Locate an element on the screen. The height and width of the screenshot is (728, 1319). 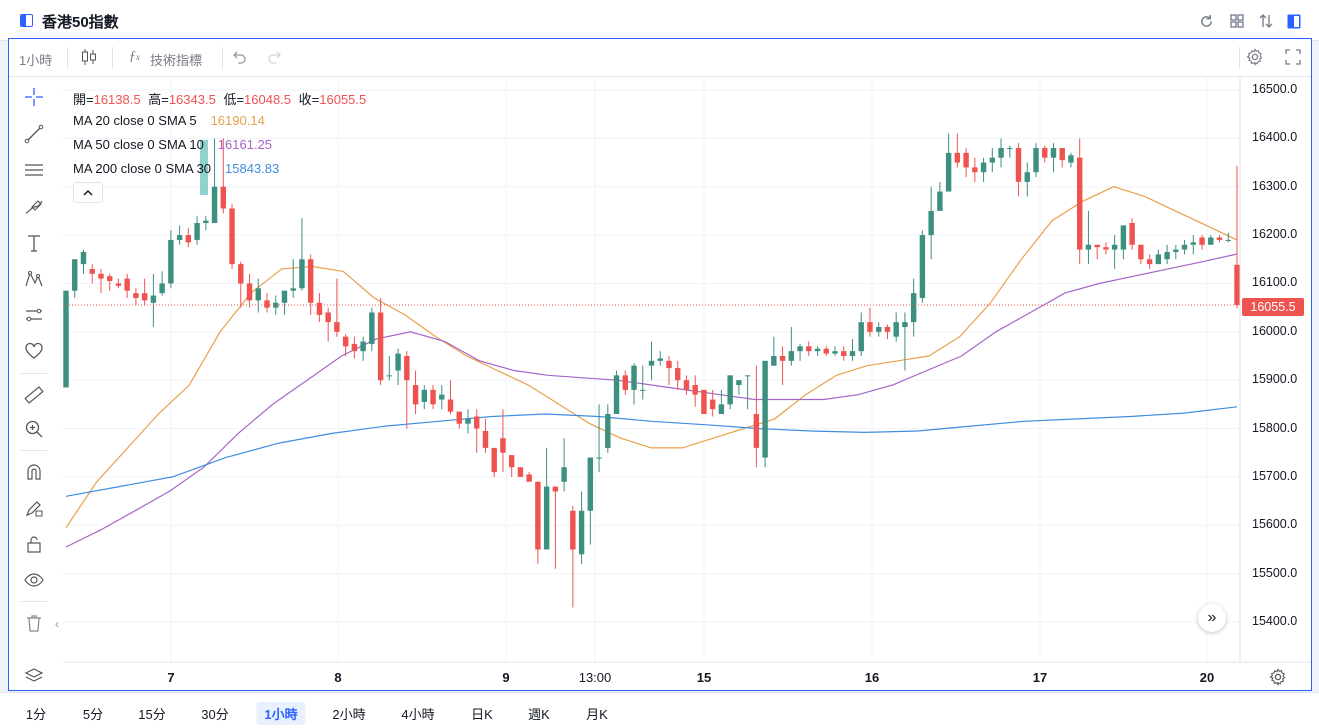
ma50-label: MA 50 close 0 SMA 10 is located at coordinates (138, 144).